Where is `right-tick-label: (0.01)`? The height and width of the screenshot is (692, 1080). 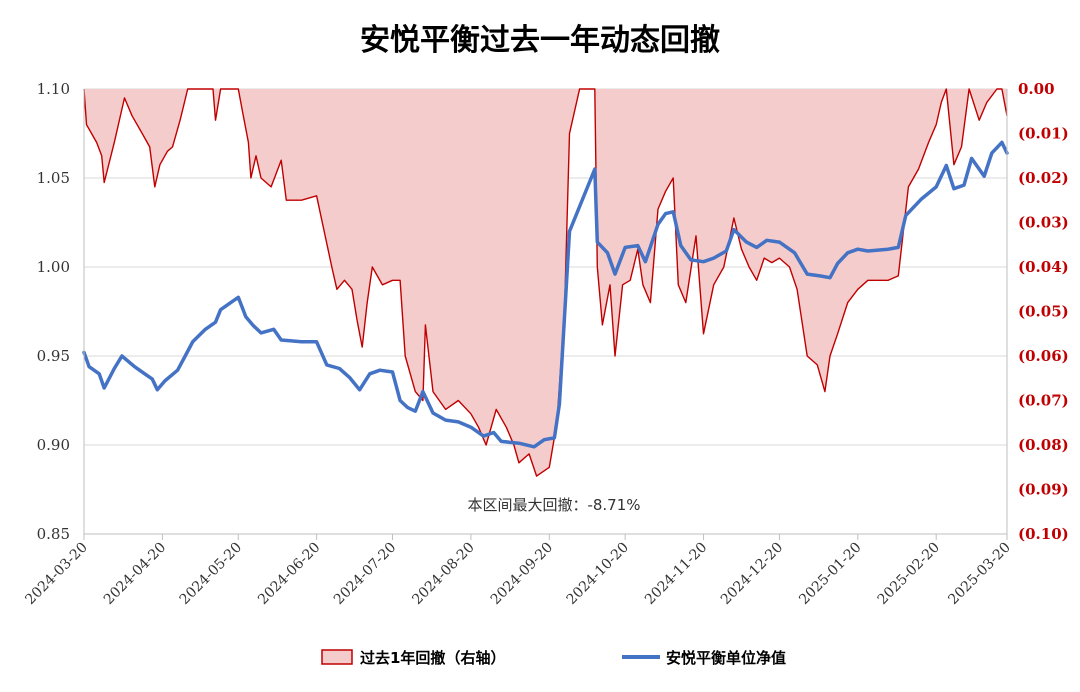
right-tick-label: (0.01) is located at coordinates (1043, 134).